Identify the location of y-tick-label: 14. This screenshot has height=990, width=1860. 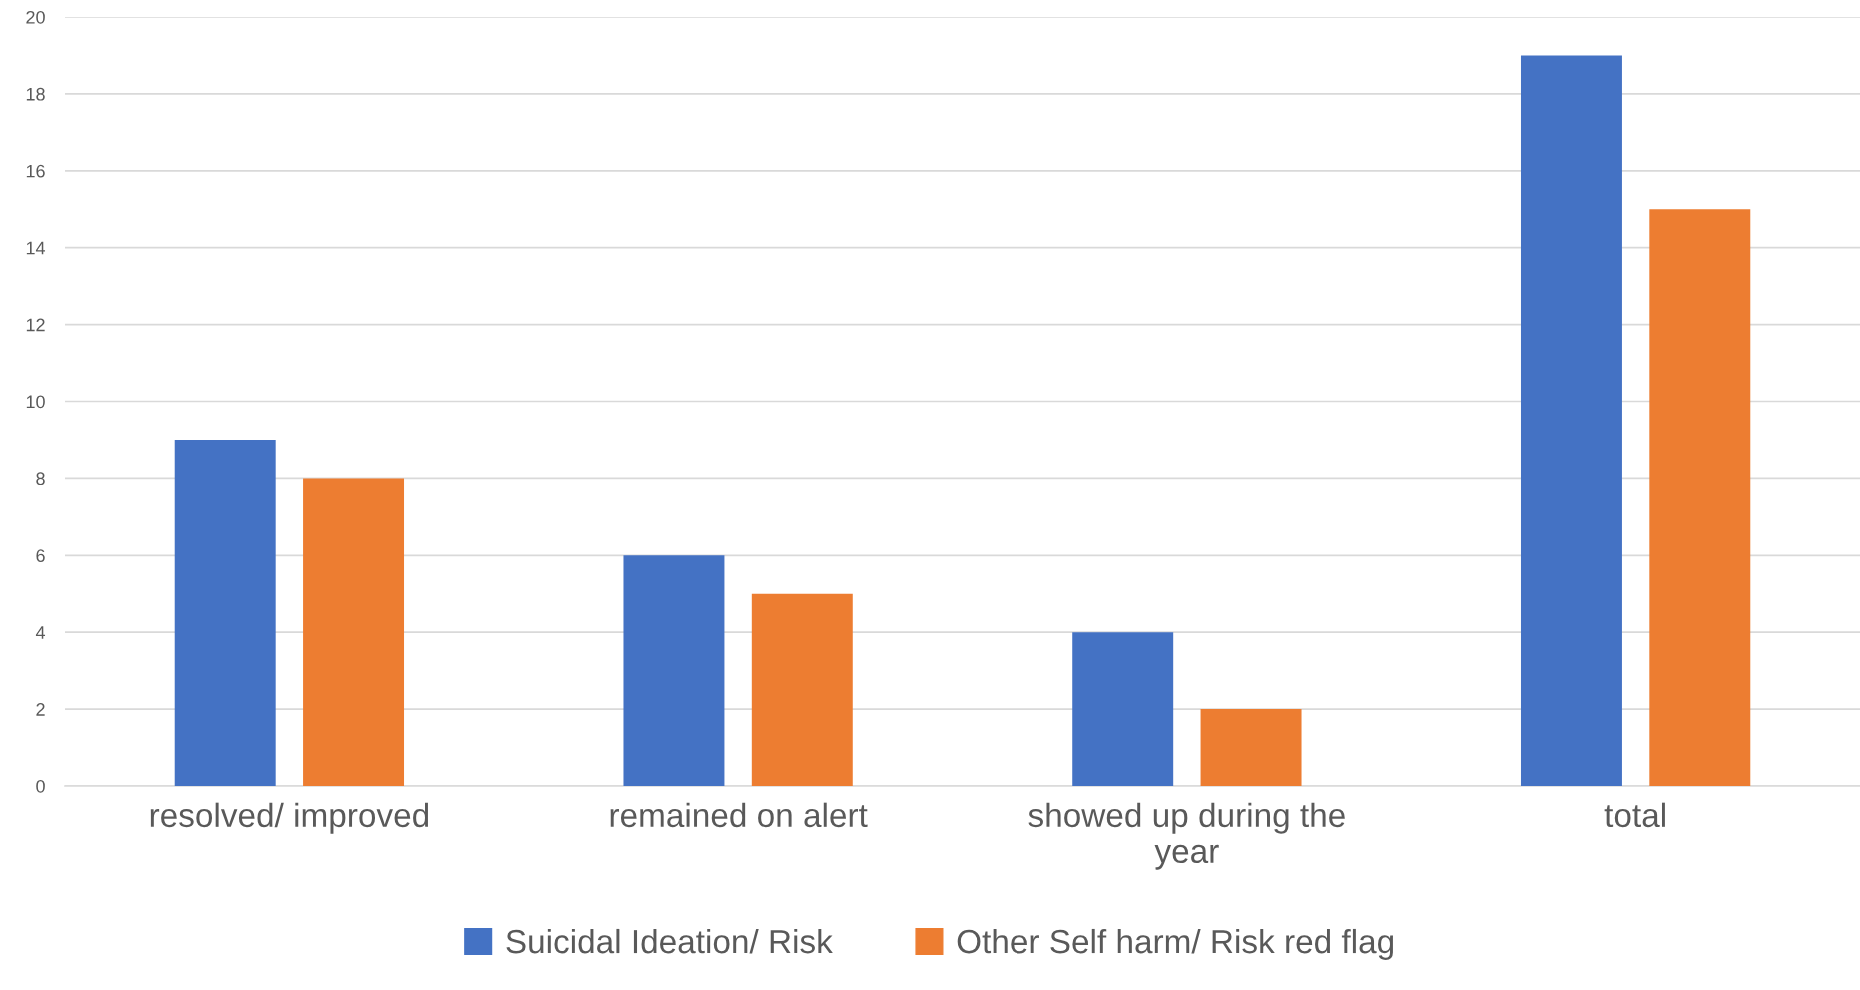
(36, 248).